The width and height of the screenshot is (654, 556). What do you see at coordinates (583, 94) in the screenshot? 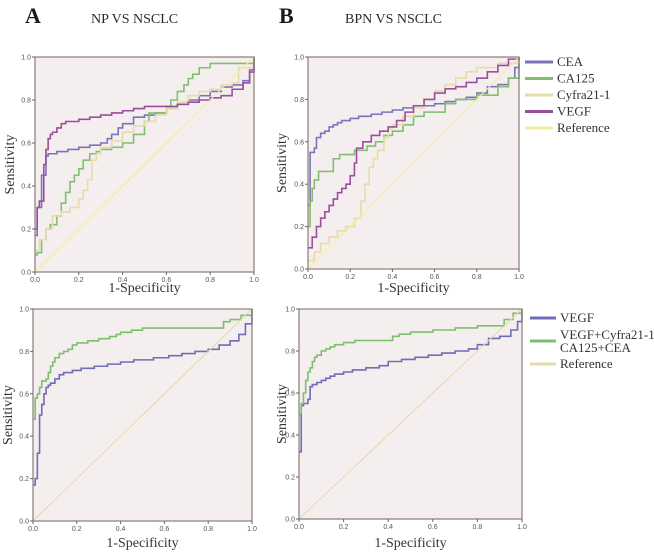
I see `legend-label: Cyfra21-1` at bounding box center [583, 94].